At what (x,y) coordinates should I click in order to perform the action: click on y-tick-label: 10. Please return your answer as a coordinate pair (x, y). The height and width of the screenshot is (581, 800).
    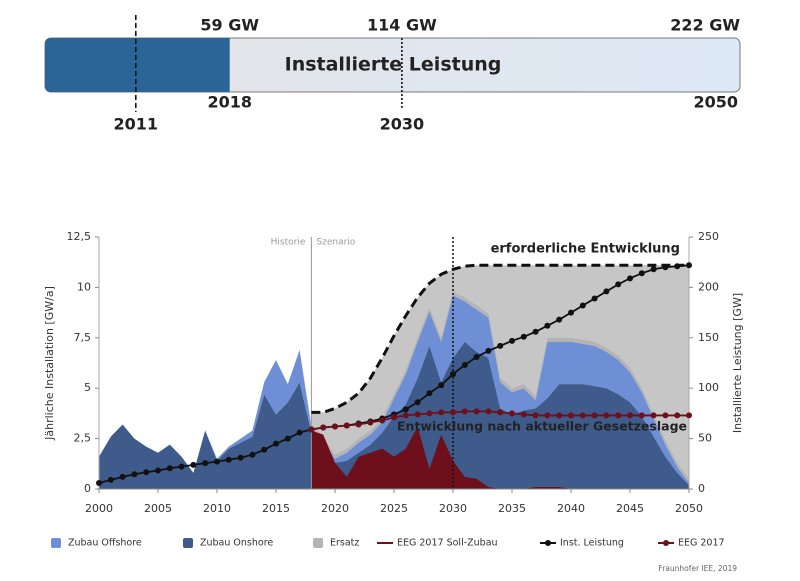
    Looking at the image, I should click on (84, 286).